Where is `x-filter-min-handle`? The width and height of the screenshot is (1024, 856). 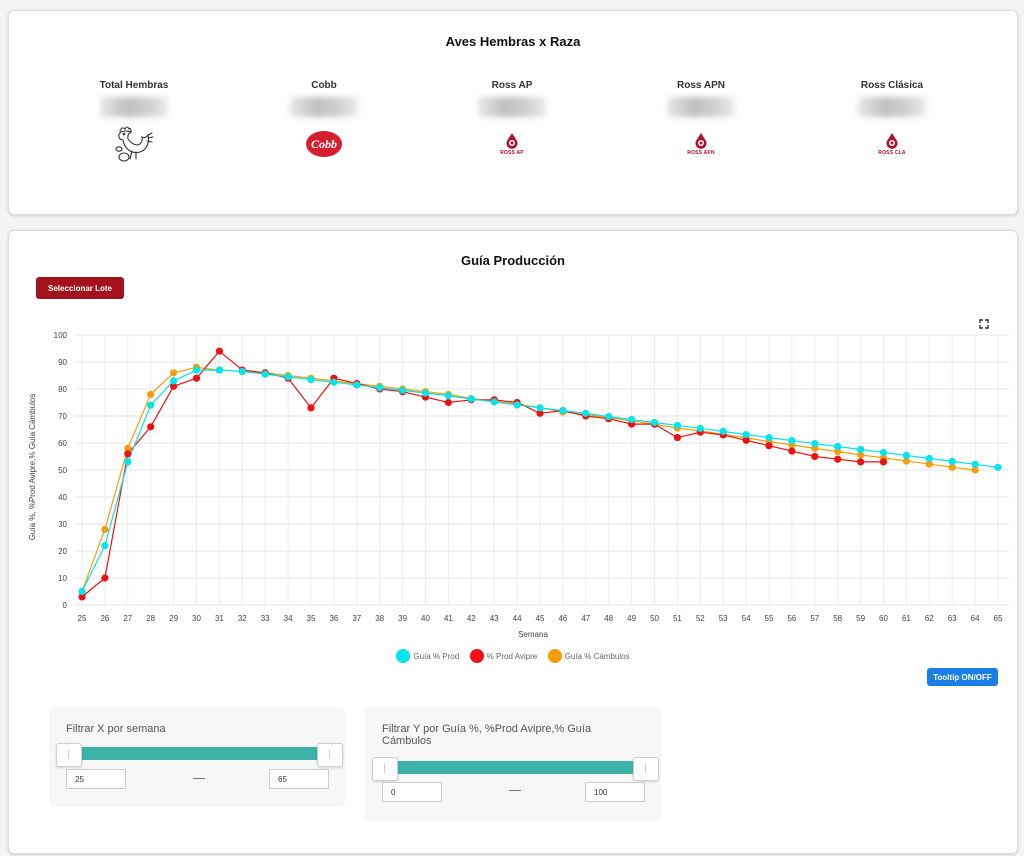
x-filter-min-handle is located at coordinates (69, 755).